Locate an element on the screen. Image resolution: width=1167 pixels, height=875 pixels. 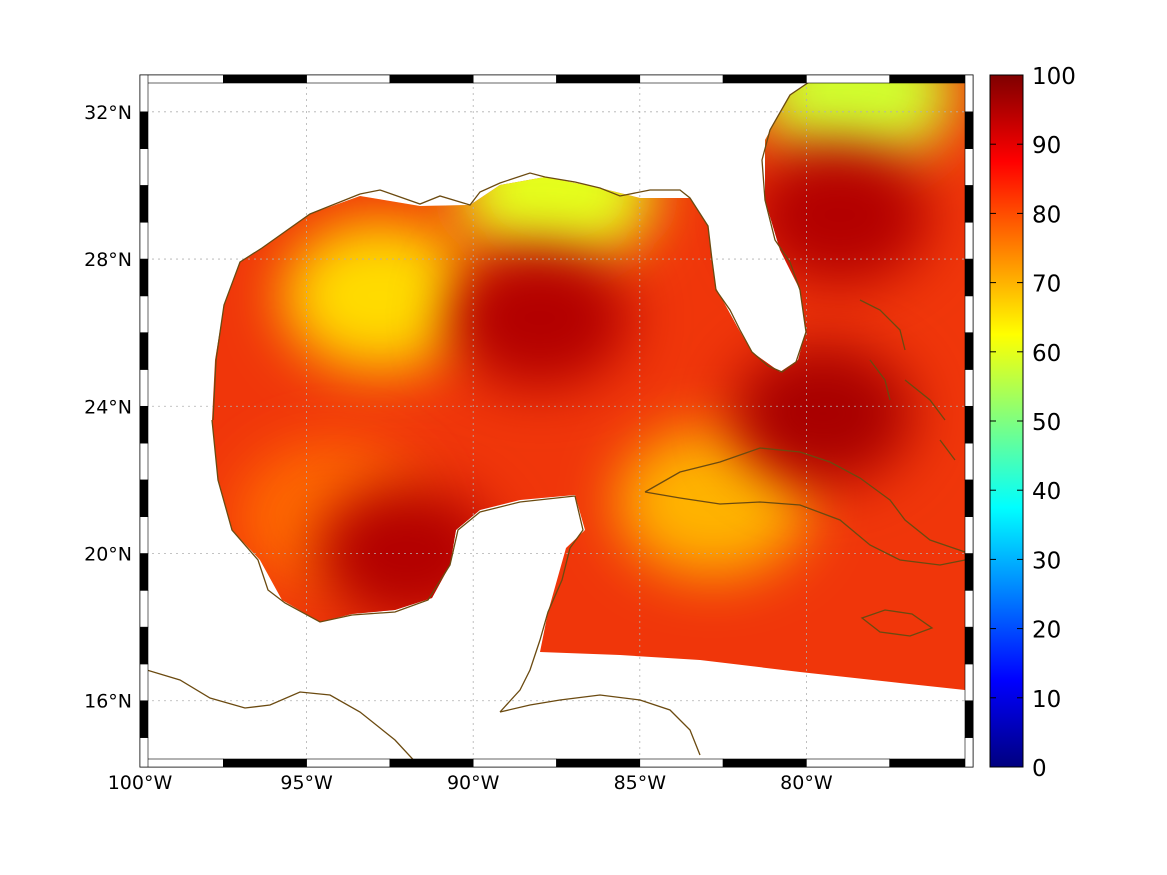
latitude-labels: 16°N 20°N 24°N 28°N 32°N is located at coordinates (108, 407).